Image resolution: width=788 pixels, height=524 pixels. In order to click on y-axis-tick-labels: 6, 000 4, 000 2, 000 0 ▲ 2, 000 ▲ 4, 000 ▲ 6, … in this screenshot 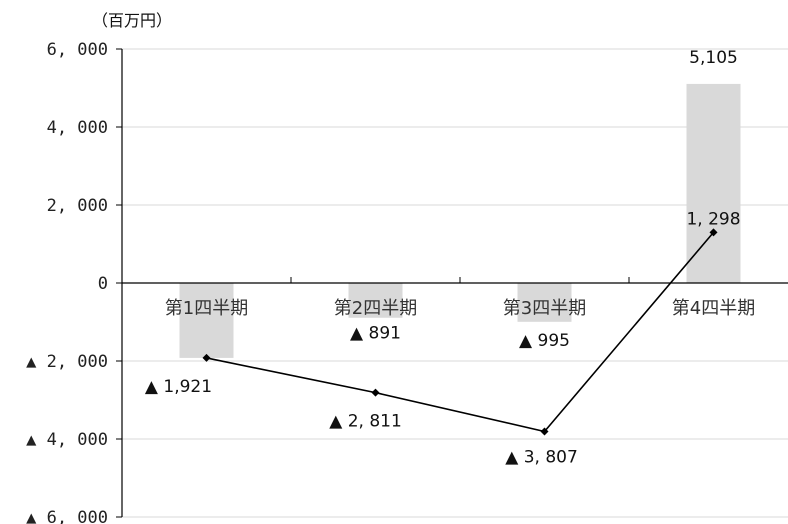, I will do `click(67, 282)`.